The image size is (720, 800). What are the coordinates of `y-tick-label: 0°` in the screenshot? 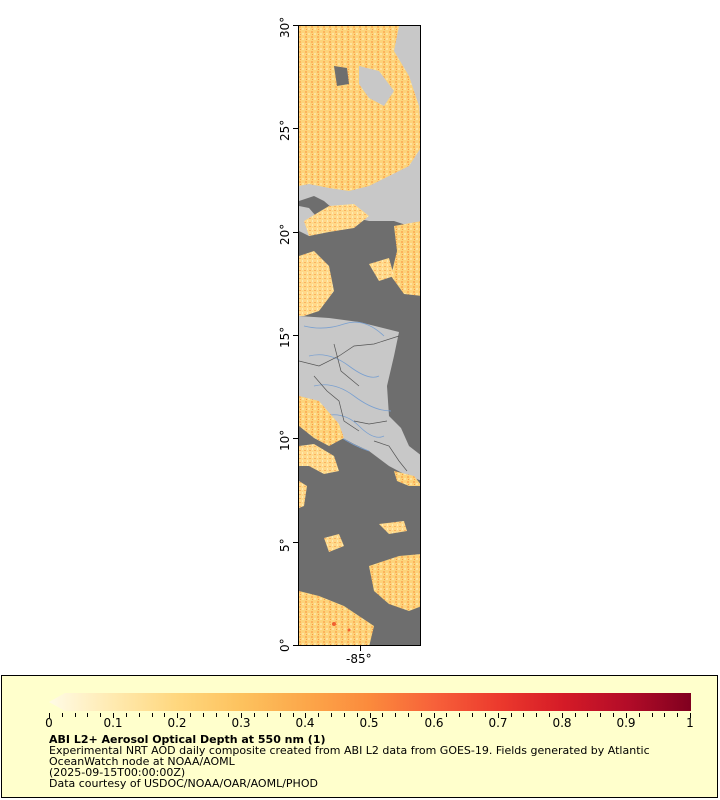 It's located at (285, 645).